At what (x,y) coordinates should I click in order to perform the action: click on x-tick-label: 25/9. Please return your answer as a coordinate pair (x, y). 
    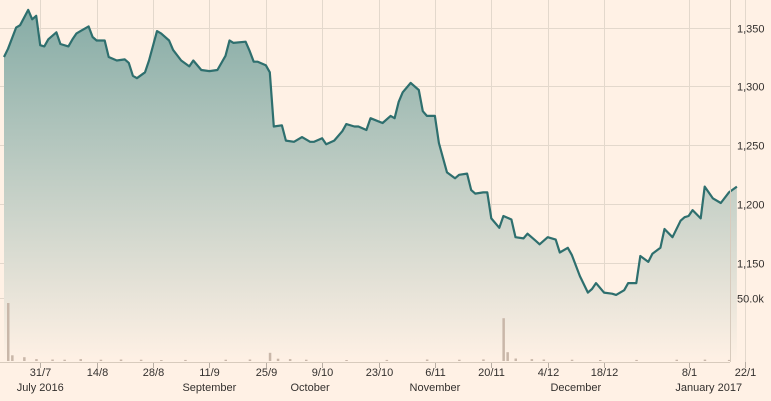
    Looking at the image, I should click on (266, 373).